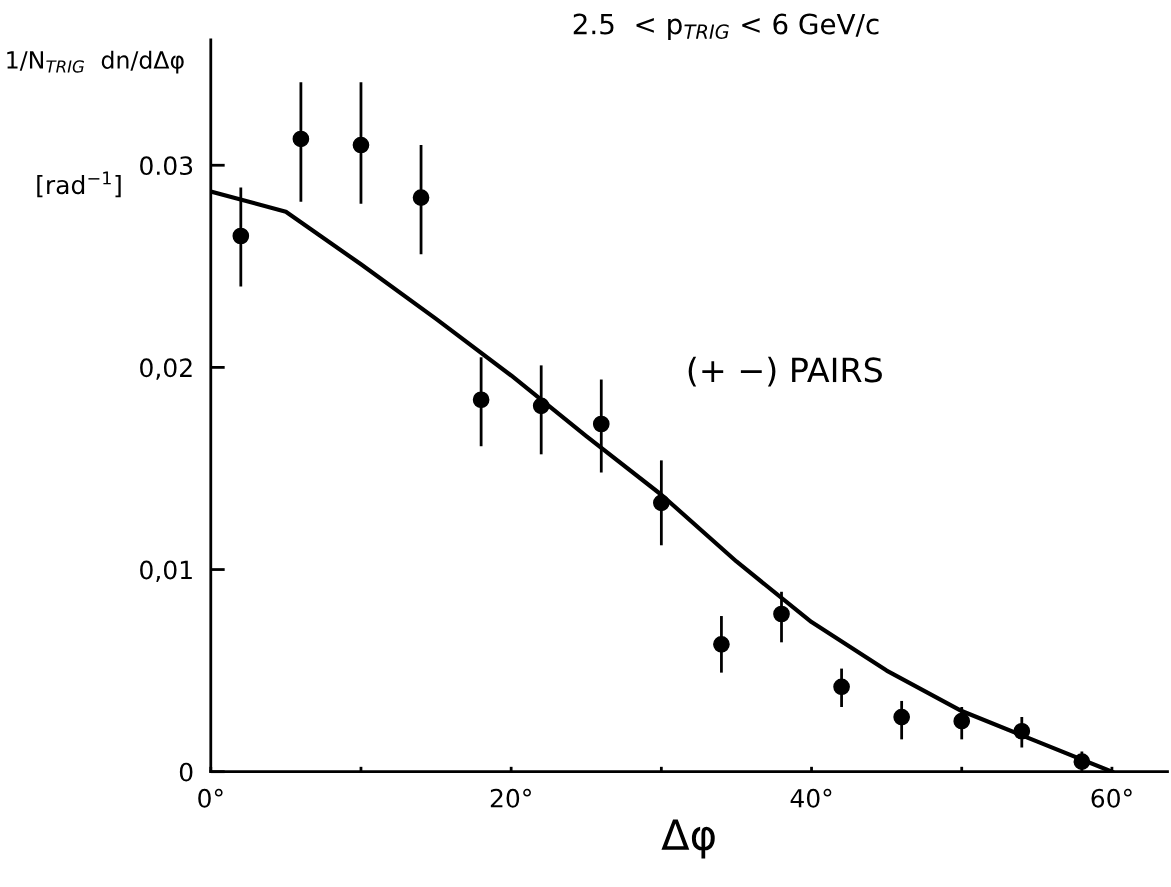 This screenshot has height=887, width=1171. I want to click on y-tick-label: 0.03, so click(166, 166).